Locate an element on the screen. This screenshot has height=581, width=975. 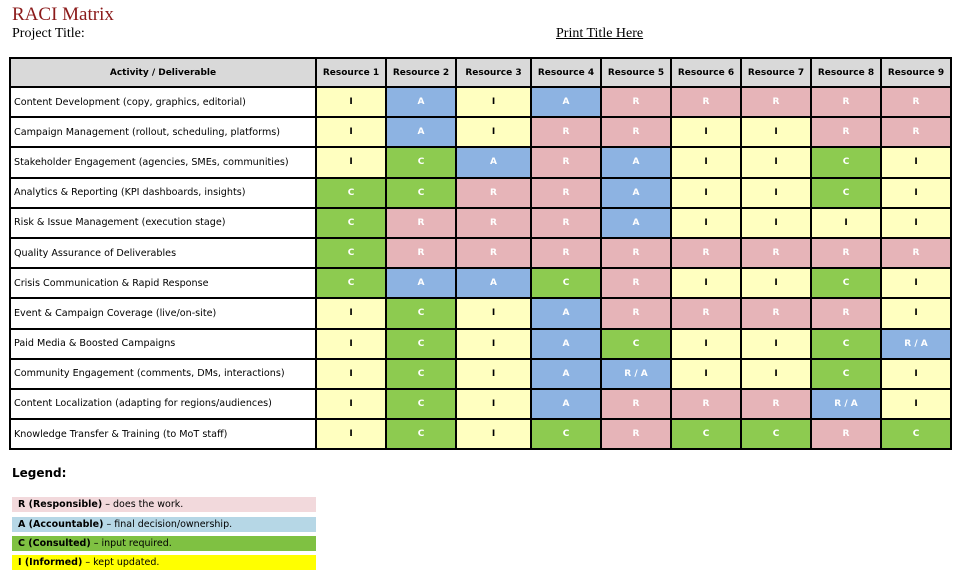
resource-header: Resource 3 is located at coordinates (493, 72).